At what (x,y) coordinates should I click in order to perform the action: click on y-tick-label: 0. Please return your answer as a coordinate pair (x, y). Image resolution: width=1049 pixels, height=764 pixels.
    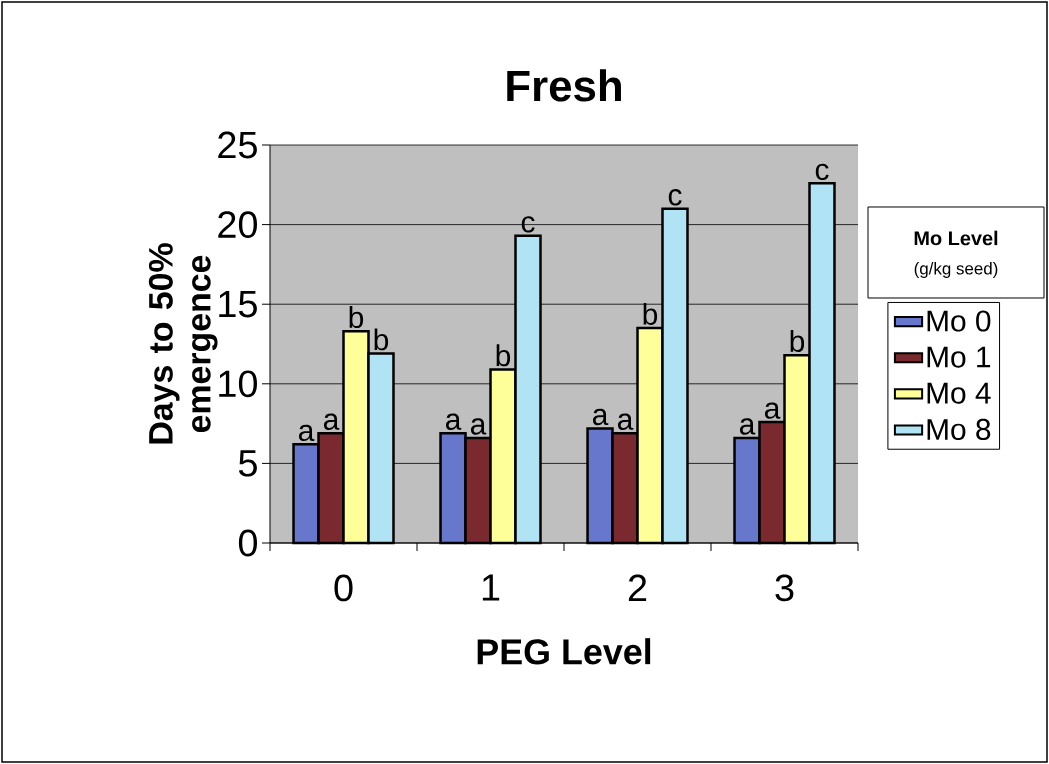
    Looking at the image, I should click on (248, 543).